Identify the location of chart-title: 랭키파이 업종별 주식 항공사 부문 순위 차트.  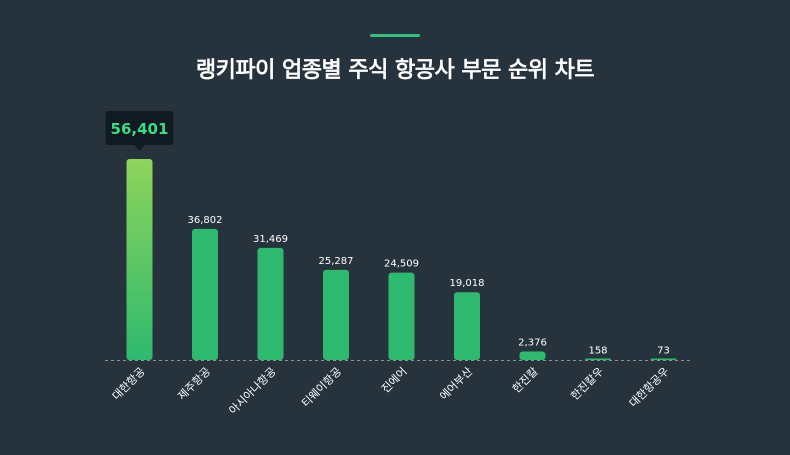
(395, 70).